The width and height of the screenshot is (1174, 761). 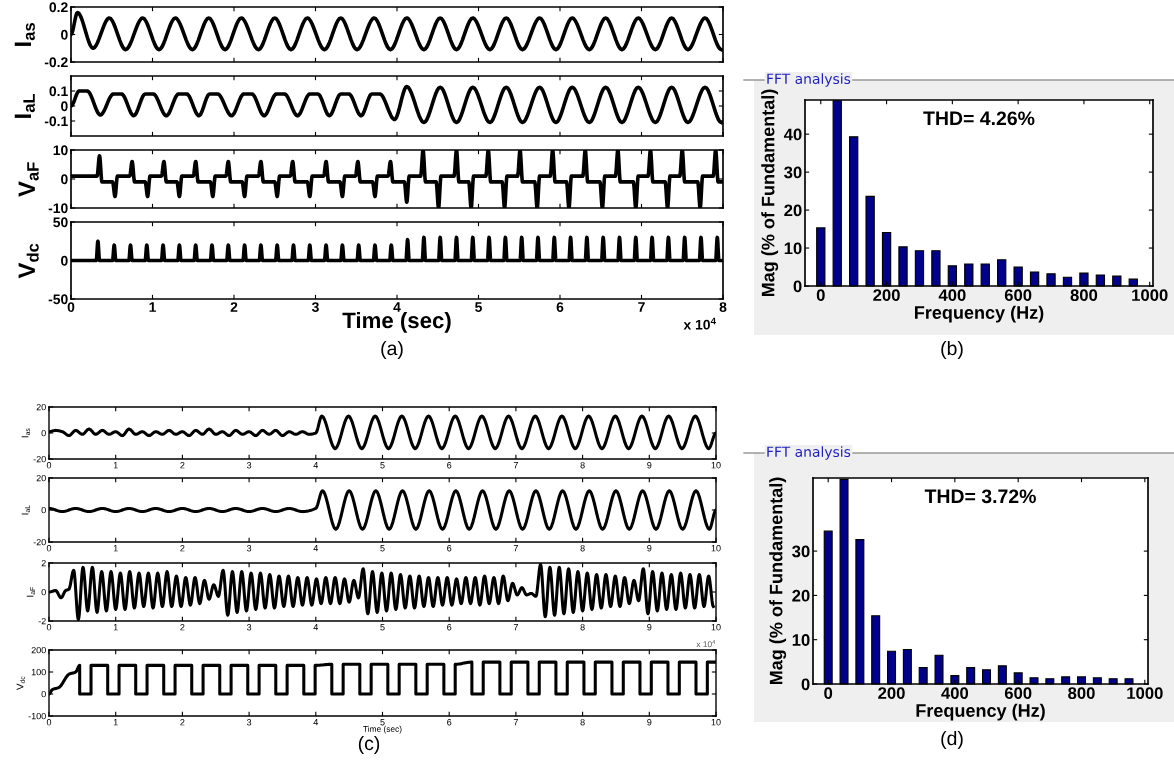 I want to click on y-tick-label: 100, so click(x=38, y=672).